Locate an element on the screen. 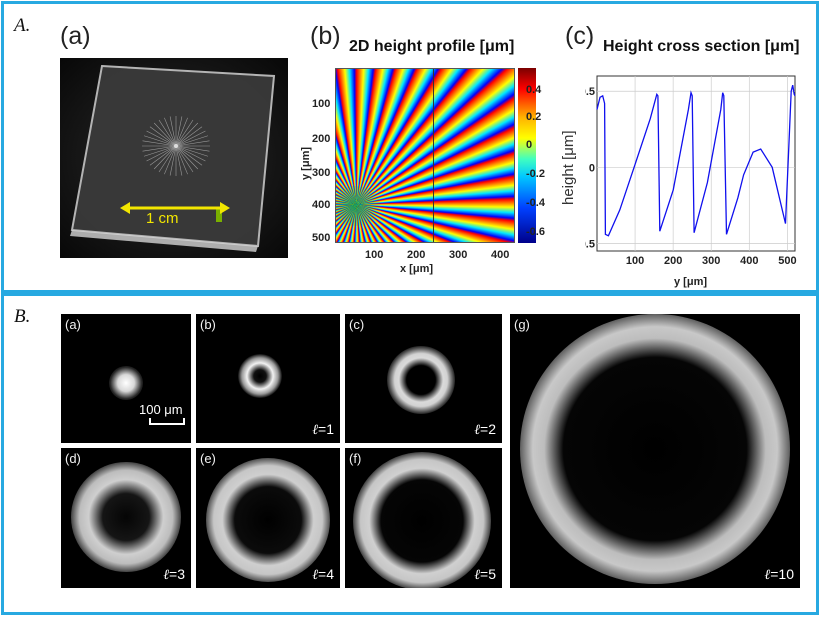 This screenshot has width=820, height=619. chart-xtick: 500 is located at coordinates (787, 261).